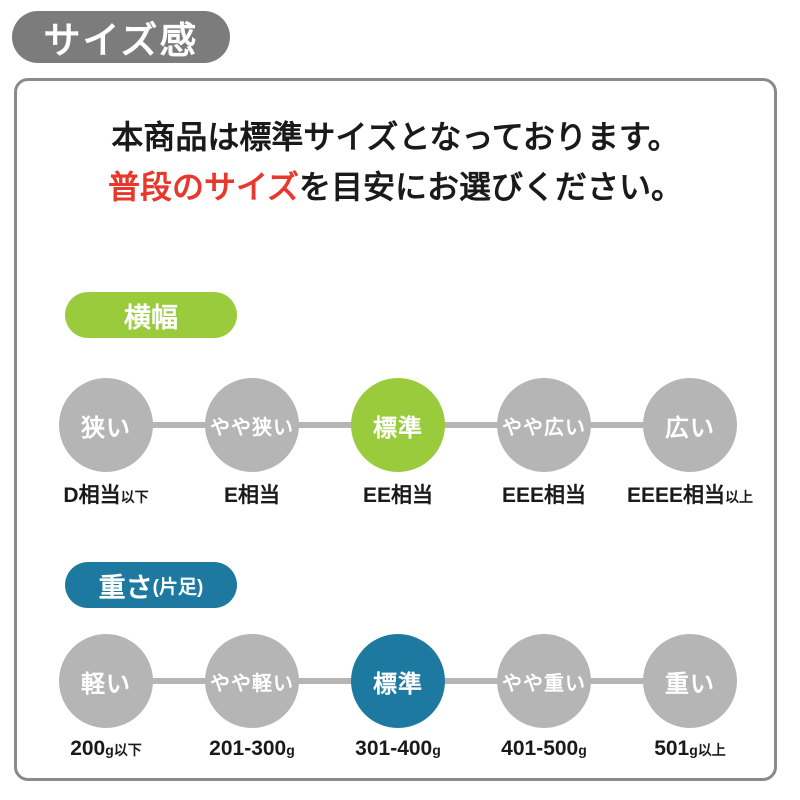 Image resolution: width=800 pixels, height=800 pixels. Describe the element at coordinates (251, 495) in the screenshot. I see `width-step-caption: E相当` at that location.